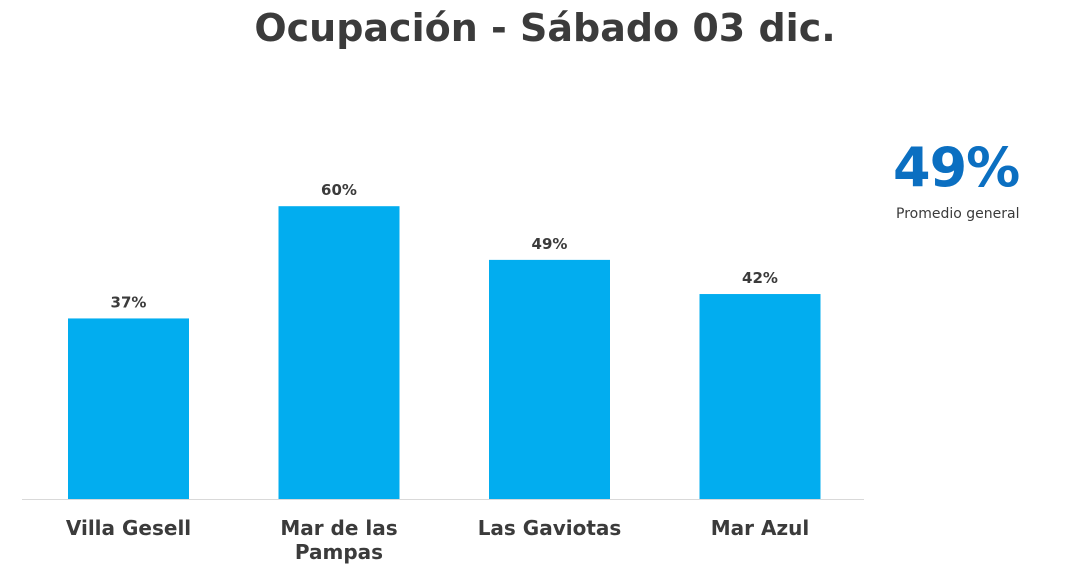  What do you see at coordinates (545, 28) in the screenshot?
I see `chart-title: Ocupación - Sábado 03 dic.` at bounding box center [545, 28].